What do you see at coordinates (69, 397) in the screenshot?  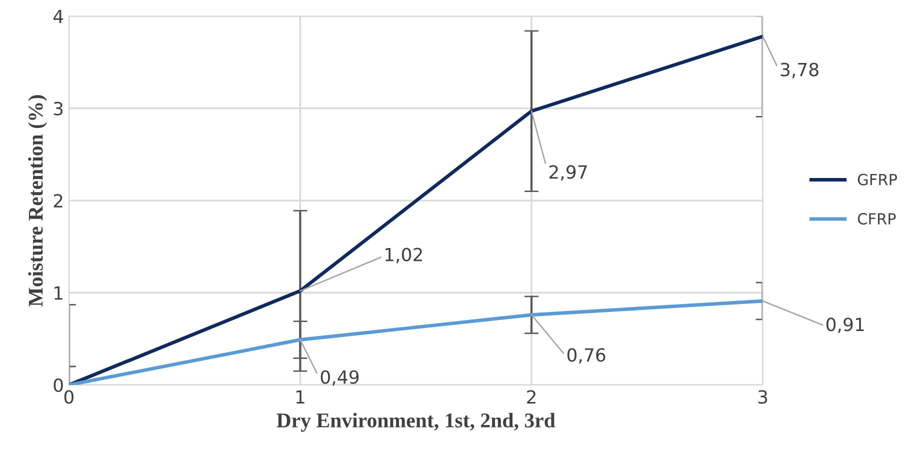 I see `x-tick-label: 0` at bounding box center [69, 397].